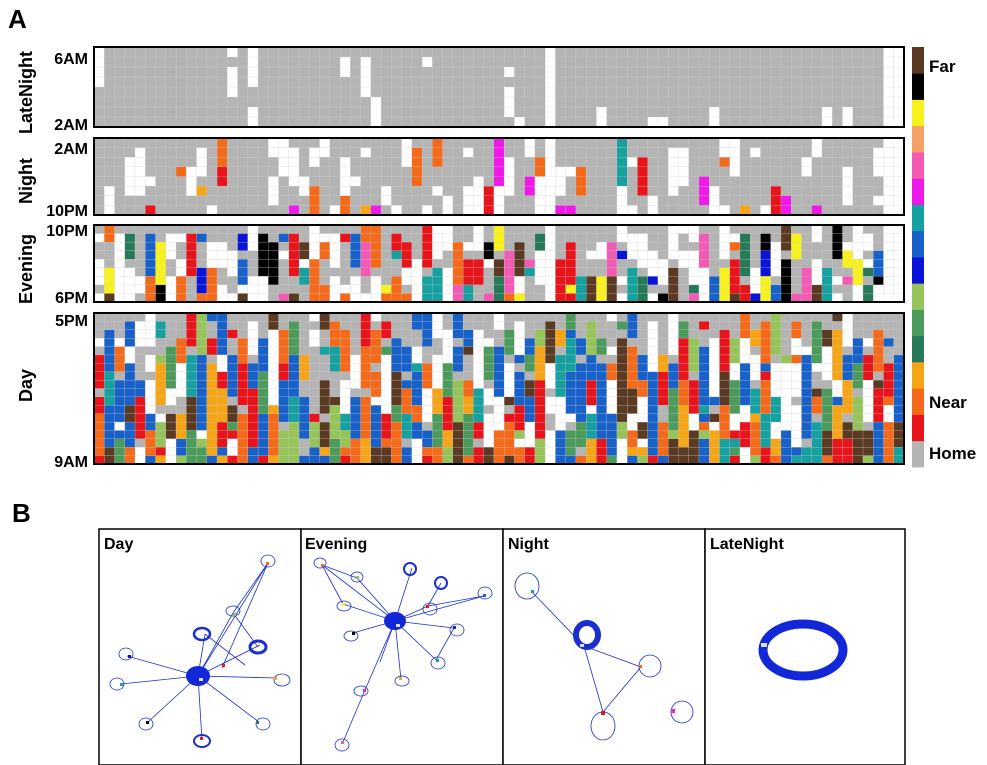  I want to click on time-label-latenight-bottom: 2AM, so click(71, 125).